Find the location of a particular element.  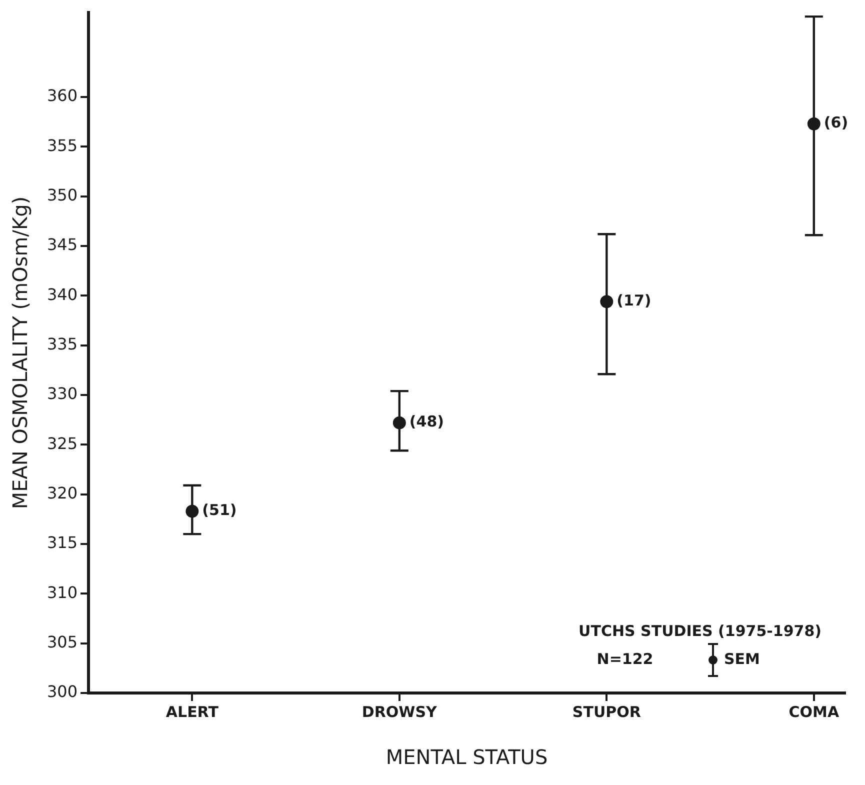

annotation: UTCHS STUDIES (1975-1978) is located at coordinates (700, 631).